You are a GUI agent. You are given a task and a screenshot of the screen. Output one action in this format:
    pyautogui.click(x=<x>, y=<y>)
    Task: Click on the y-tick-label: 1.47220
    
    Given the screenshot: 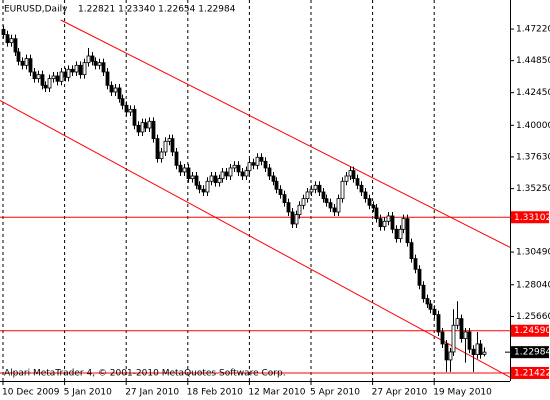 What is the action you would take?
    pyautogui.click(x=533, y=30)
    